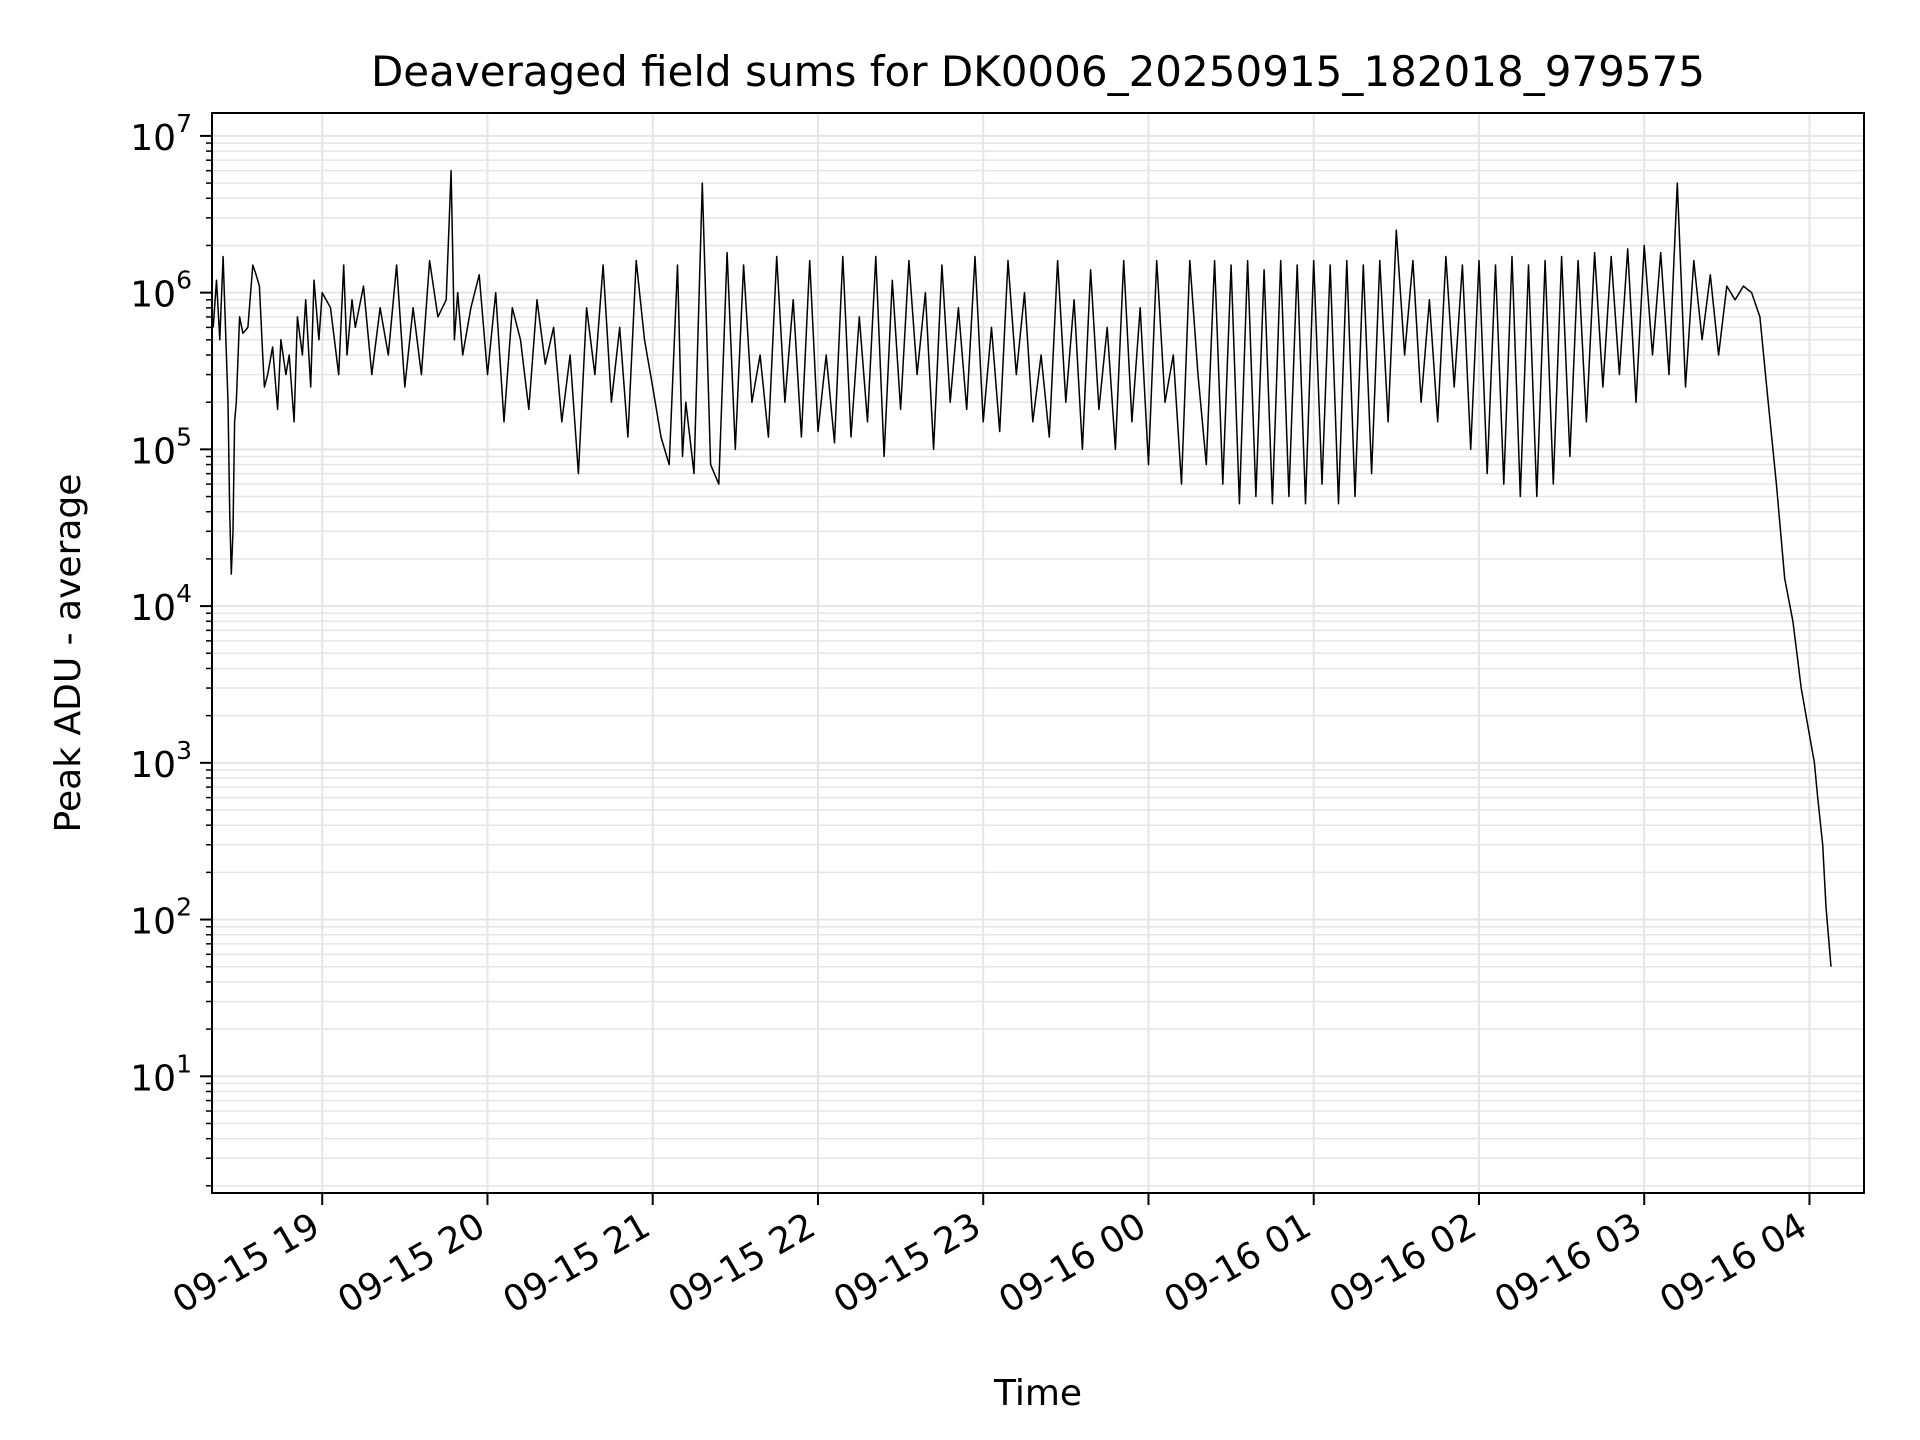  I want to click on y-tick-label: 10¹, so click(161, 1074).